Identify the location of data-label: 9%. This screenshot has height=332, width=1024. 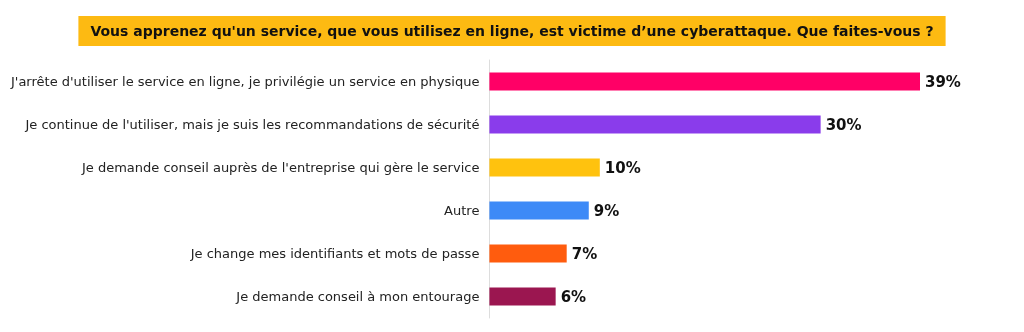
(606, 210).